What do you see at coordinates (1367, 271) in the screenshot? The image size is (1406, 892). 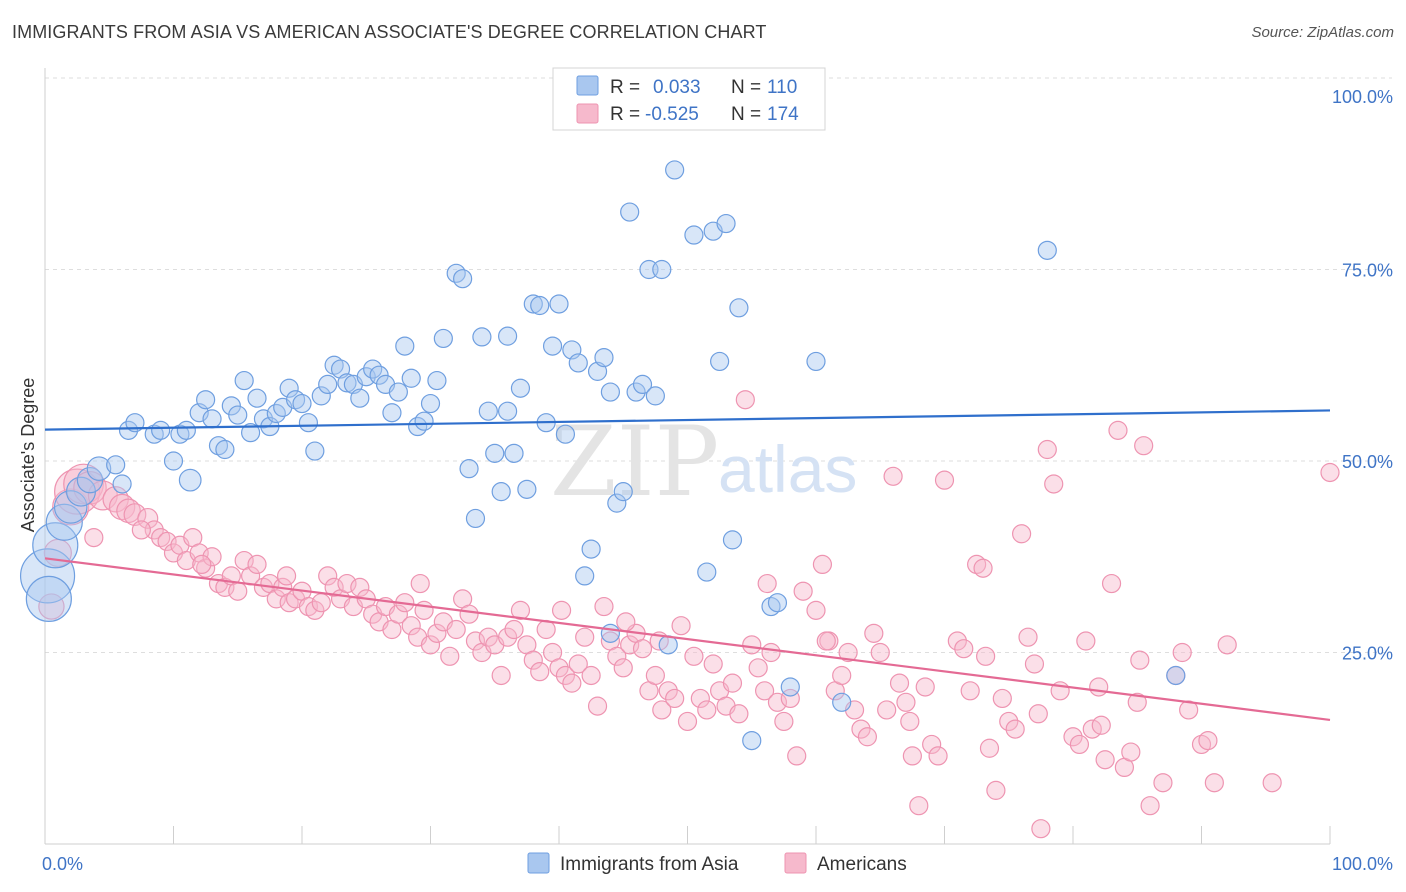 I see `y-tick-label: 75.0%` at bounding box center [1367, 271].